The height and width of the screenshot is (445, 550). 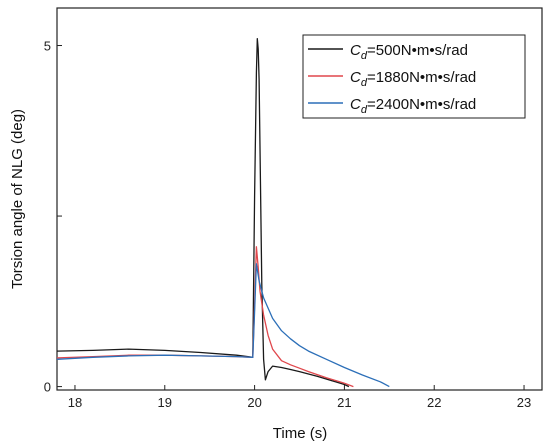 What do you see at coordinates (413, 106) in the screenshot?
I see `legend-label-3: Cd=2400N•m•s/rad` at bounding box center [413, 106].